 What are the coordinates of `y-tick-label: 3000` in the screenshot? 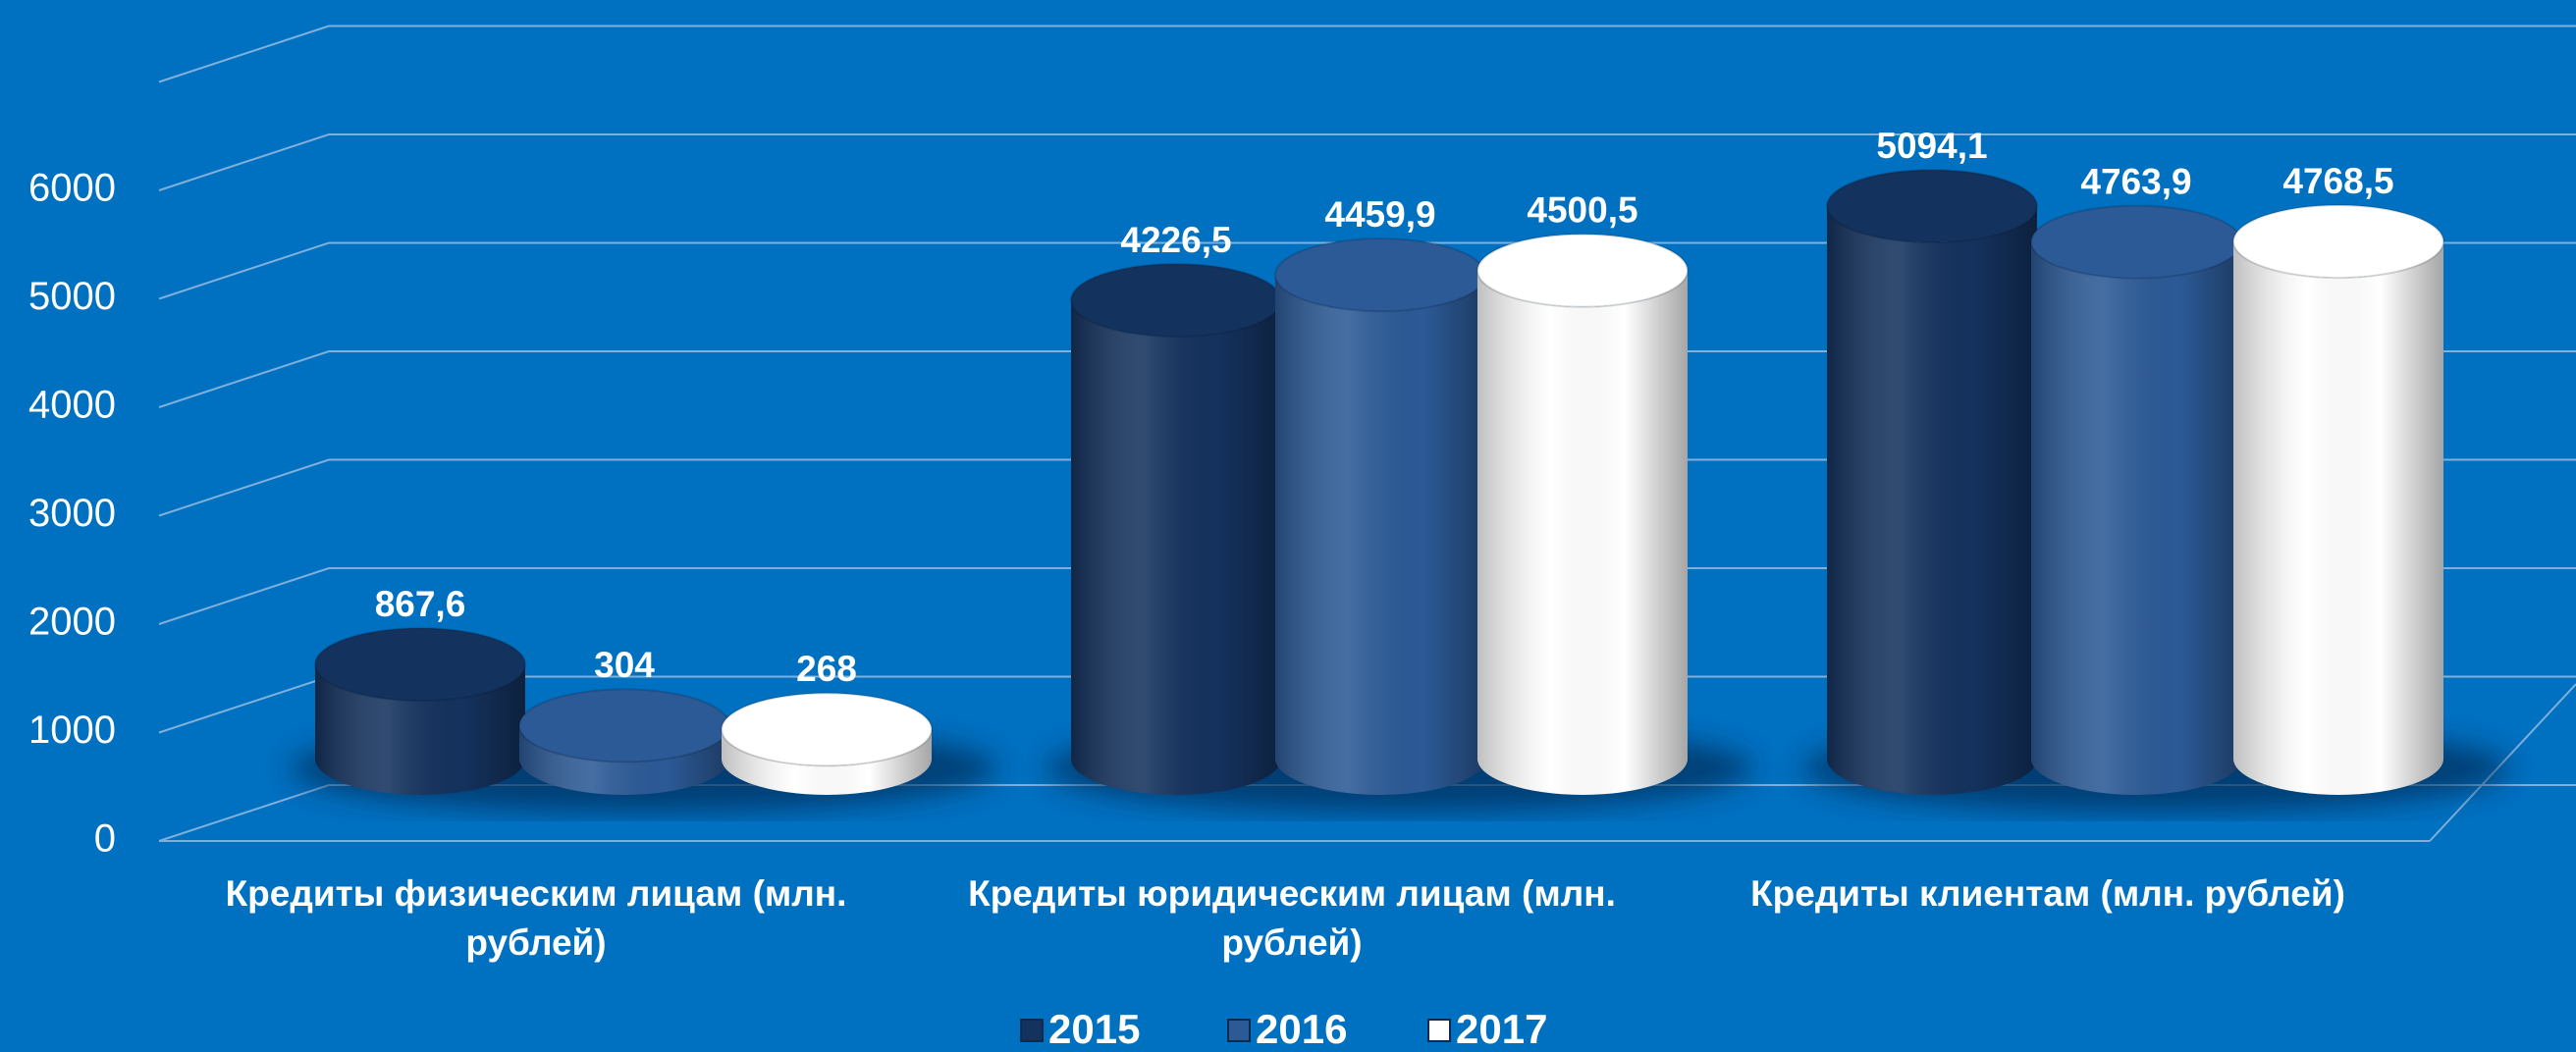 It's located at (72, 514).